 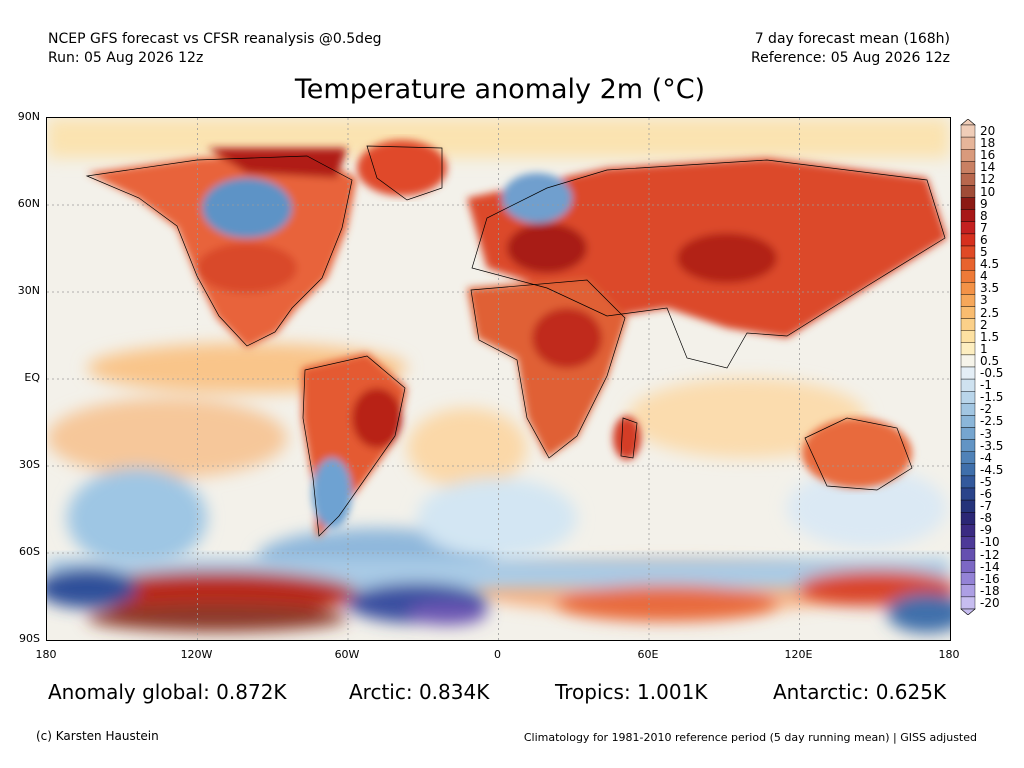 I want to click on colorbar-label: 3.5, so click(x=990, y=288).